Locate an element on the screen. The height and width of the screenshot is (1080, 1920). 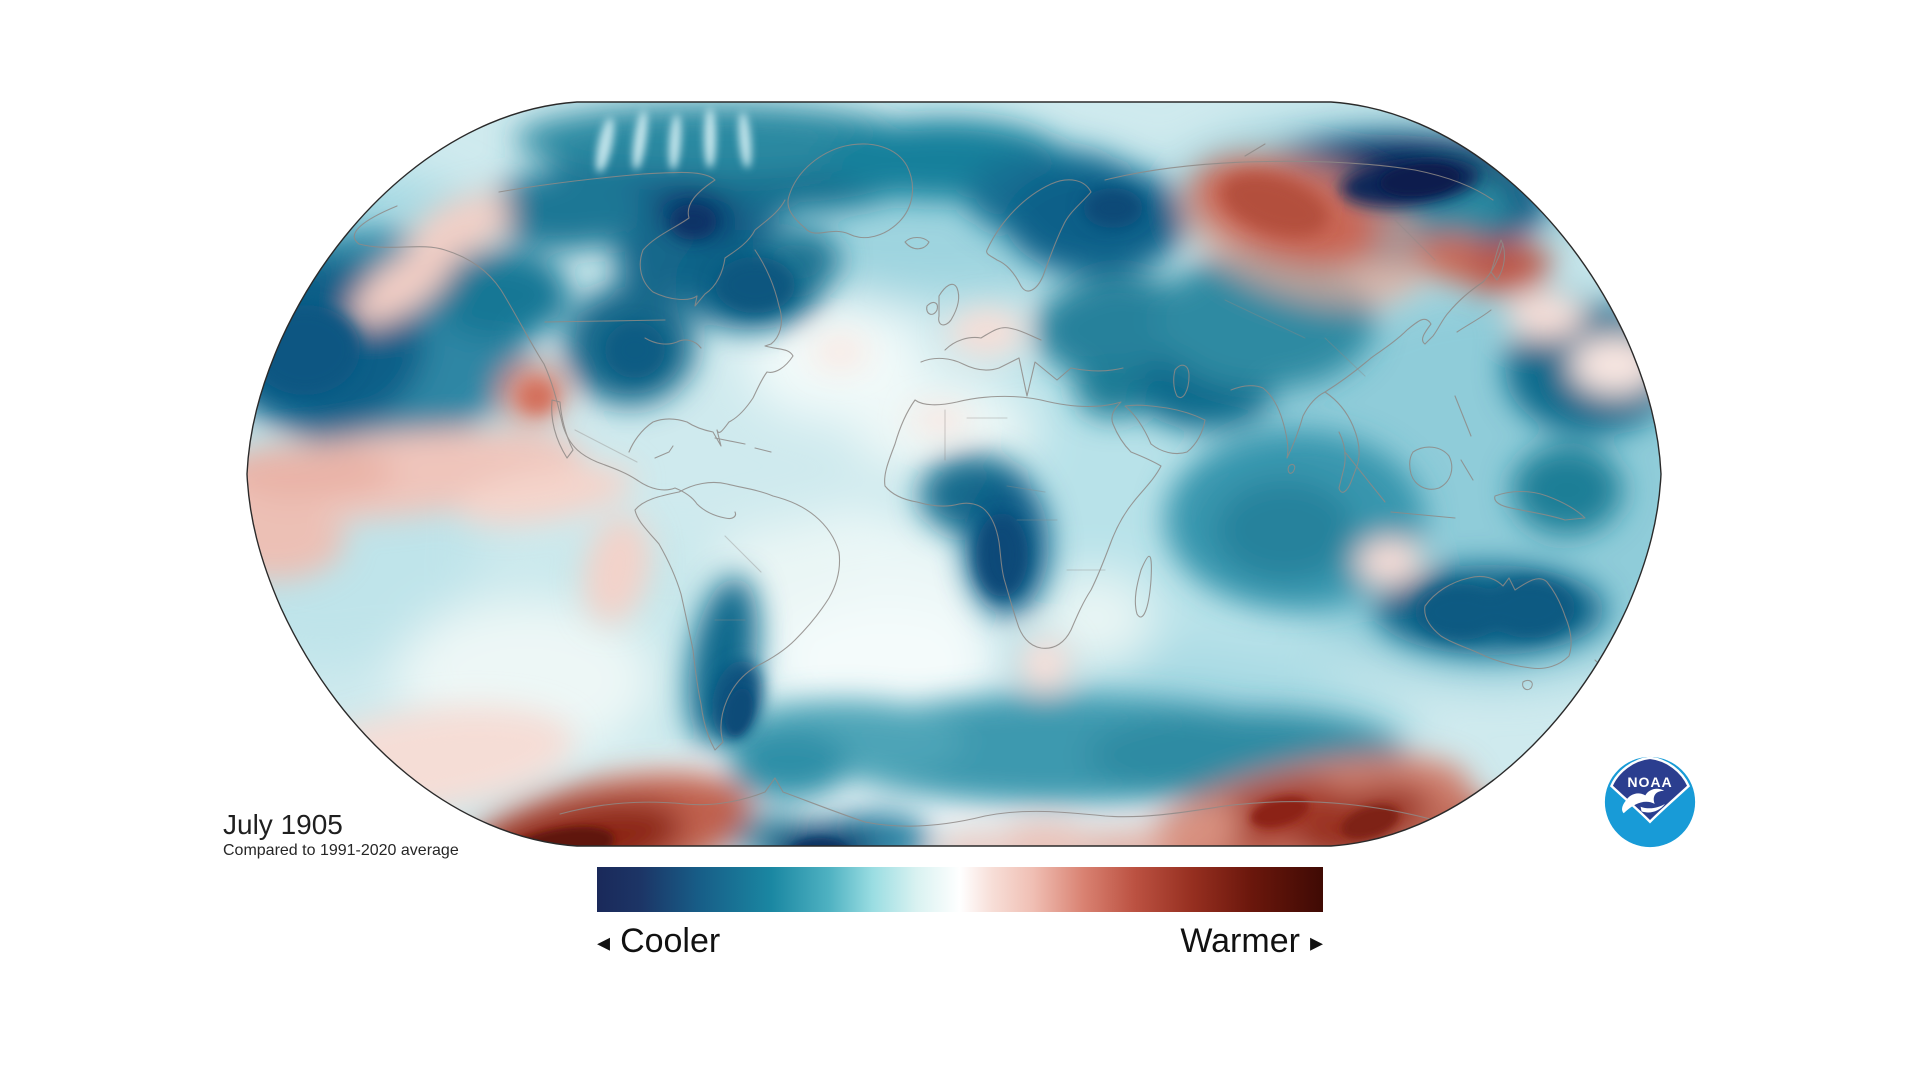
date-block: July 1905 Compared to 1991-2020 average is located at coordinates (341, 835).